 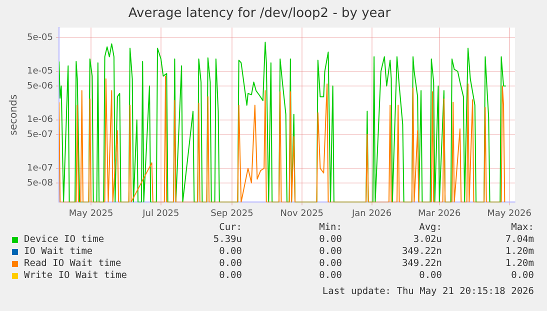 What do you see at coordinates (73, 264) in the screenshot?
I see `legend-label: Read IO Wait time` at bounding box center [73, 264].